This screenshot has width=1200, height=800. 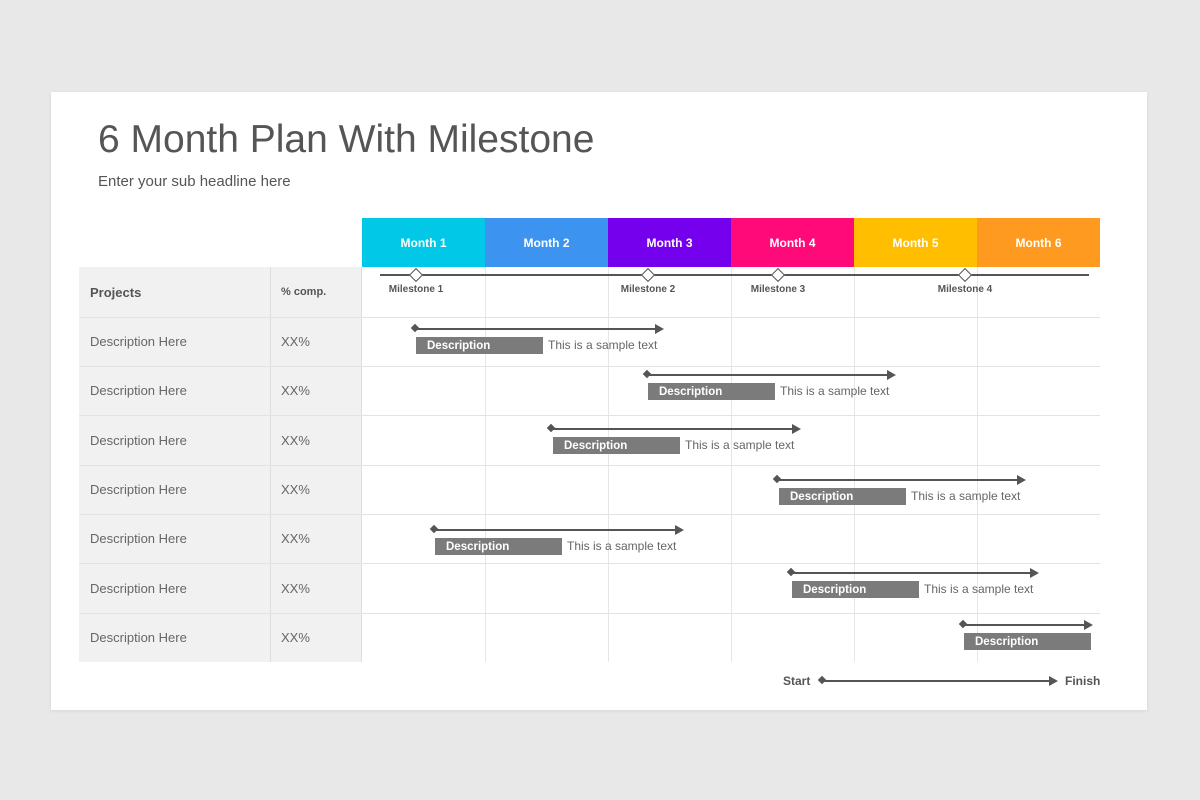 What do you see at coordinates (1038, 242) in the screenshot?
I see `month-header-6: Month 6` at bounding box center [1038, 242].